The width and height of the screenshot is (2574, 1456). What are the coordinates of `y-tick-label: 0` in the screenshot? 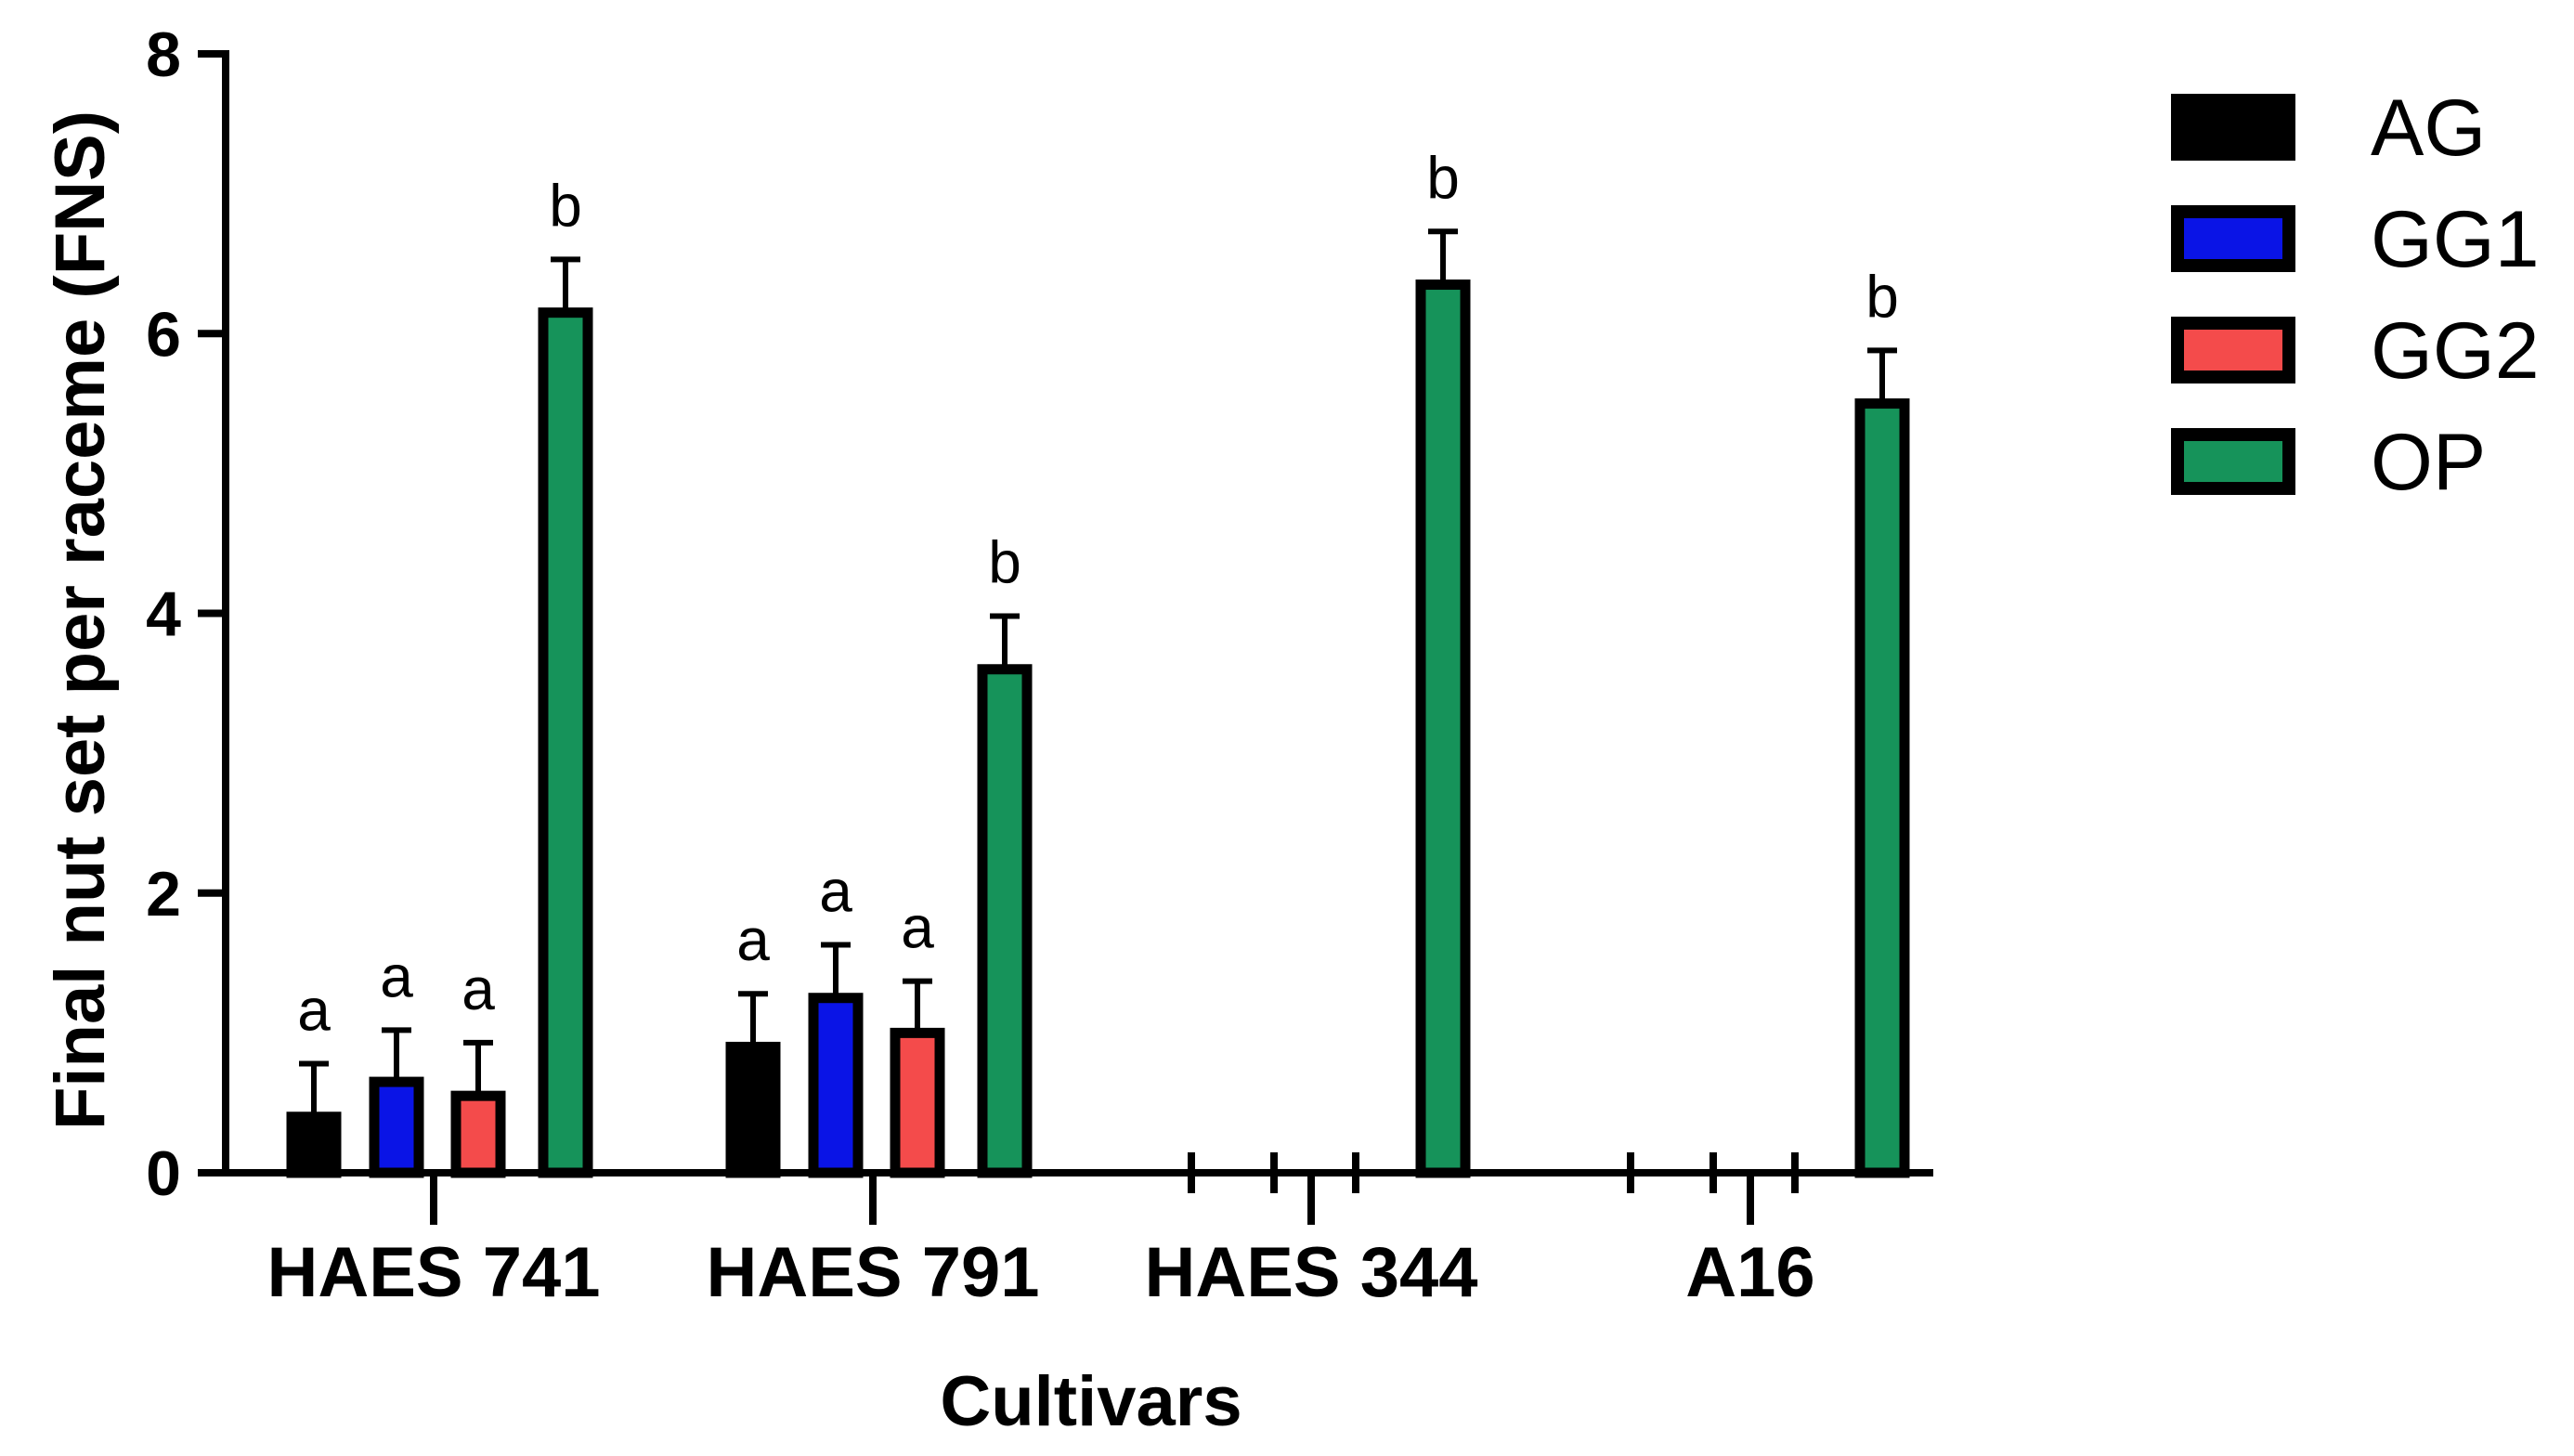 It's located at (163, 1173).